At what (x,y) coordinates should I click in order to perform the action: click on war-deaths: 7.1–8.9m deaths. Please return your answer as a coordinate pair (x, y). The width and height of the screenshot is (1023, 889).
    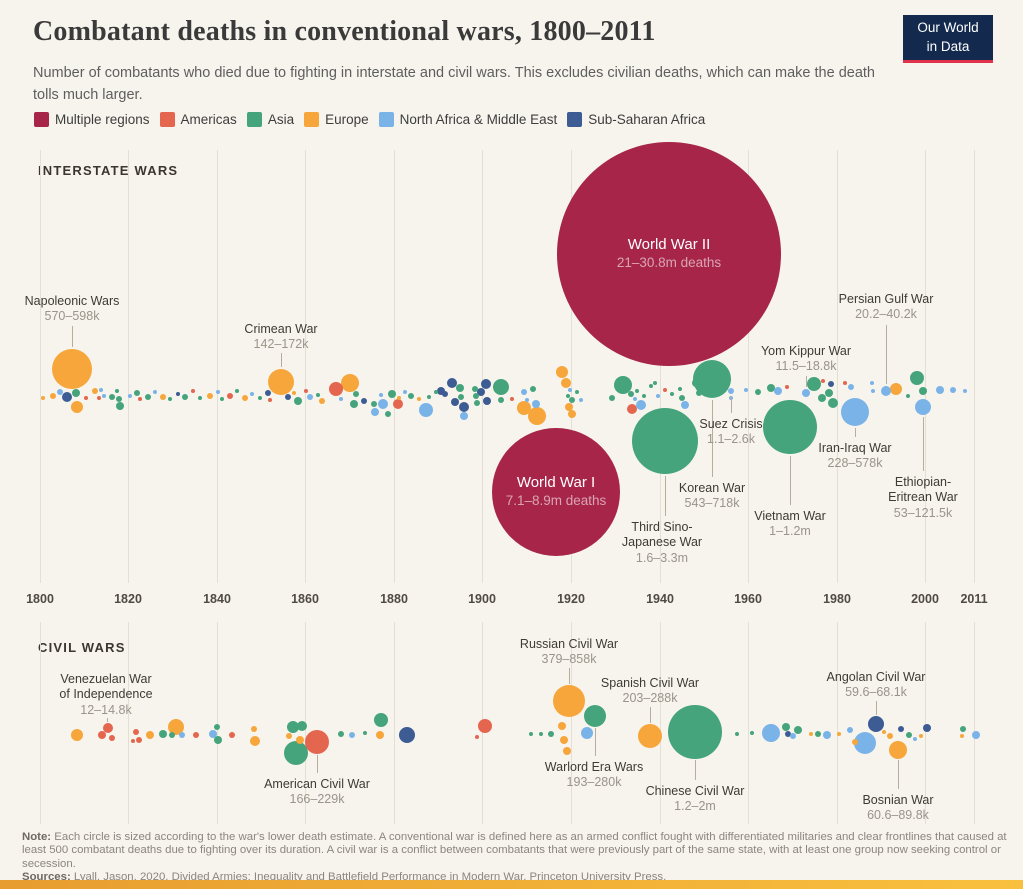
    Looking at the image, I should click on (556, 500).